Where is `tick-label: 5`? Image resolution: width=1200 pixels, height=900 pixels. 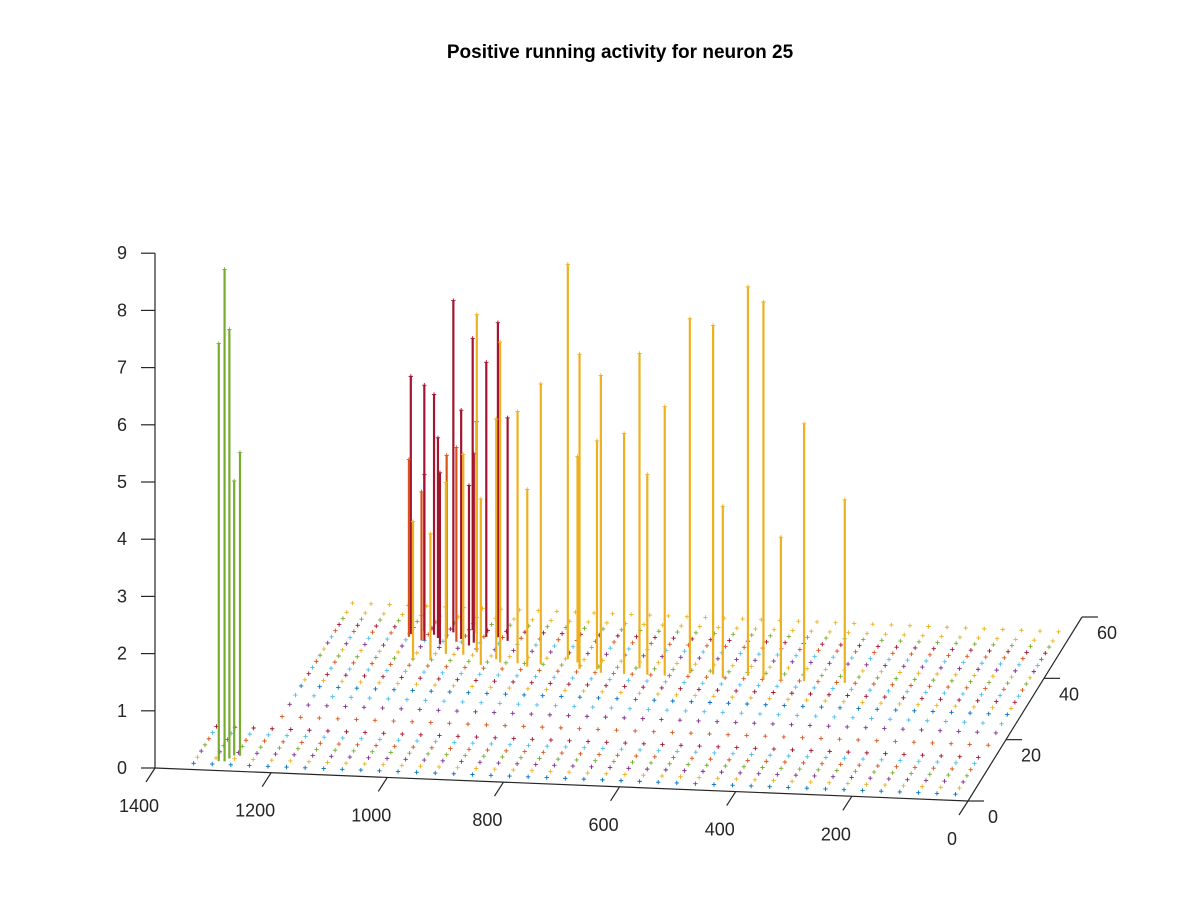
tick-label: 5 is located at coordinates (122, 482).